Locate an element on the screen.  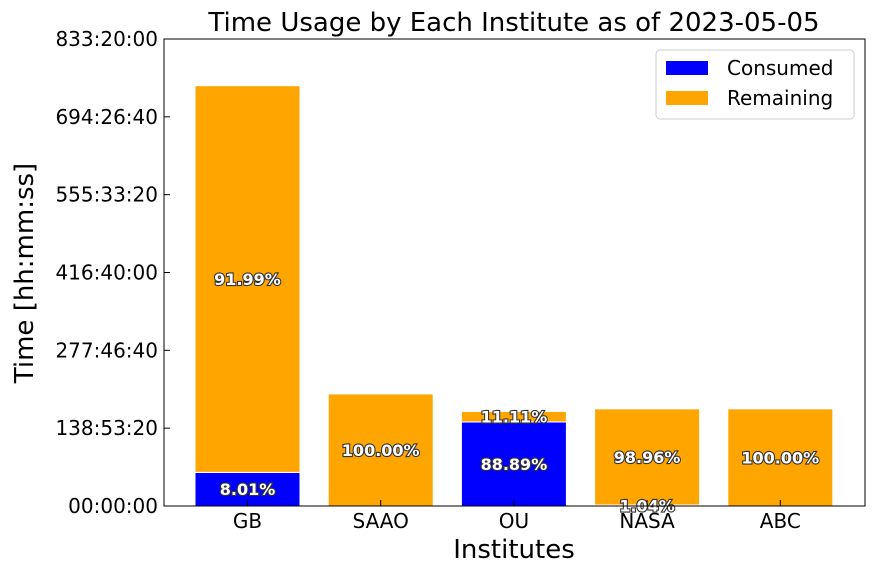
y-tick-label: 00:00:00 is located at coordinates (113, 506).